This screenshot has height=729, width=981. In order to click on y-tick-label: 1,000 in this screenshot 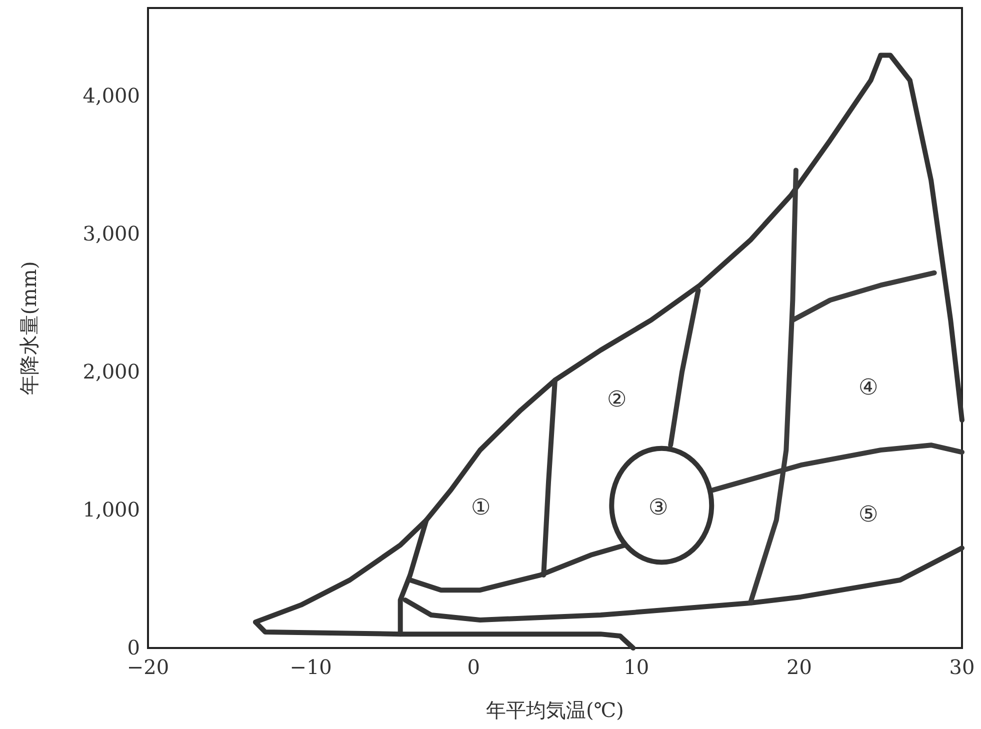, I will do `click(111, 509)`.